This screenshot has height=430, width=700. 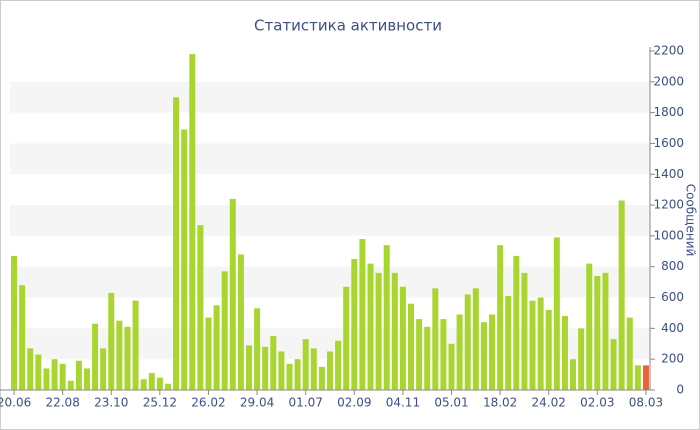 I want to click on x-tick-label: 01.07, so click(x=306, y=403).